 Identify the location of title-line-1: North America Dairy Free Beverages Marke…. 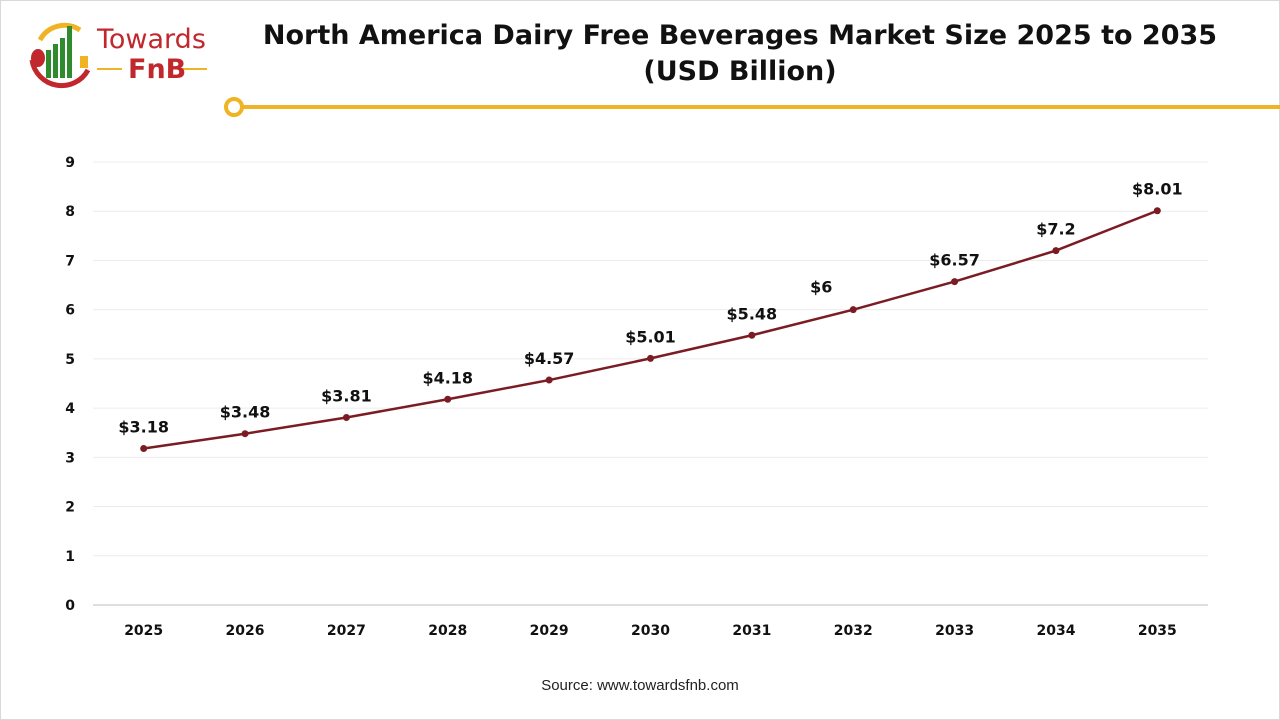
(740, 35).